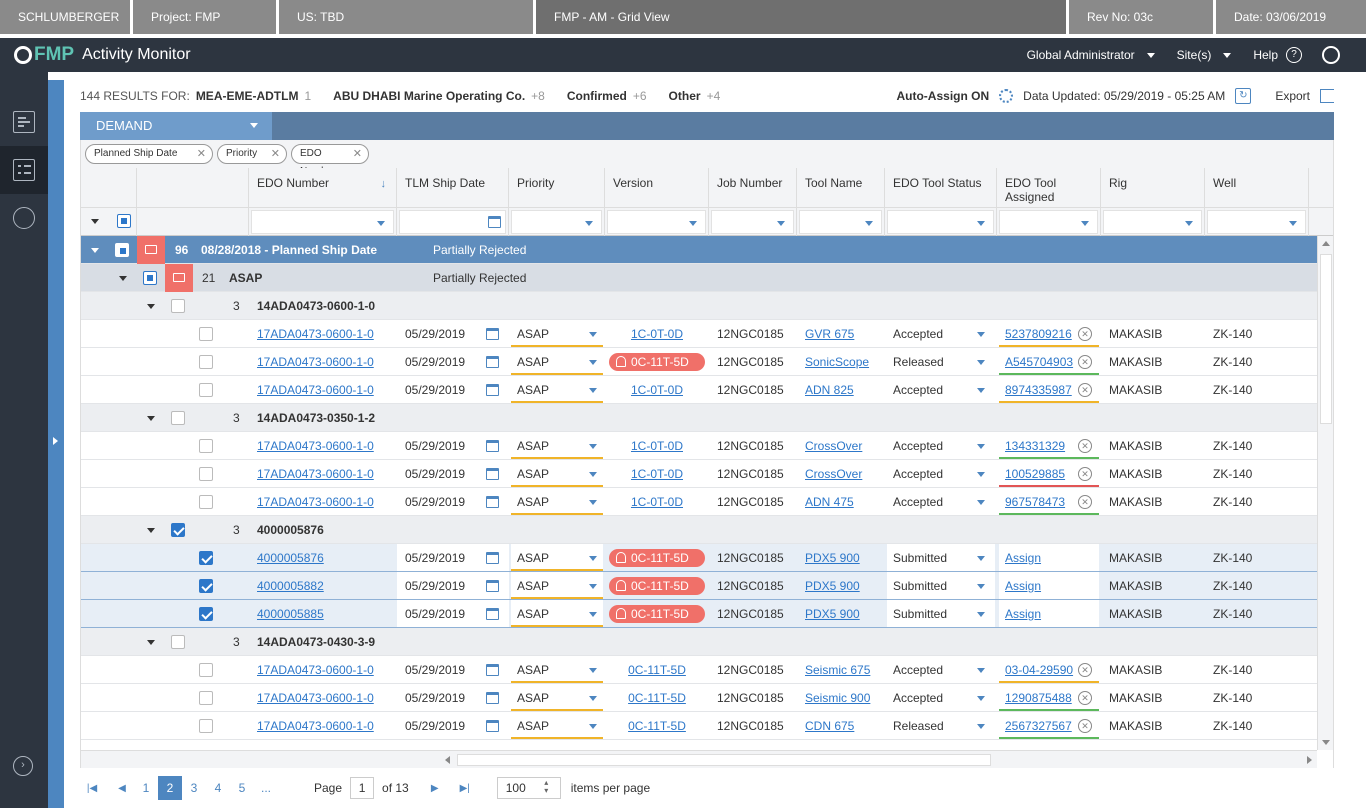 The image size is (1366, 808). Describe the element at coordinates (840, 222) in the screenshot. I see `tool-name-filter` at that location.